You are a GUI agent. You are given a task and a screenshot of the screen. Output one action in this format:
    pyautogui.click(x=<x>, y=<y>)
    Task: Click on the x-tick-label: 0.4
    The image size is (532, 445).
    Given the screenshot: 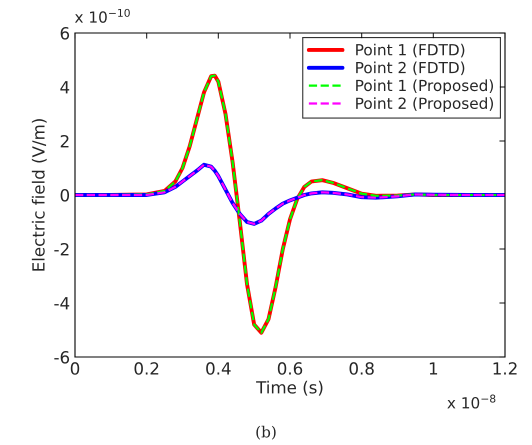 What is the action you would take?
    pyautogui.click(x=218, y=368)
    